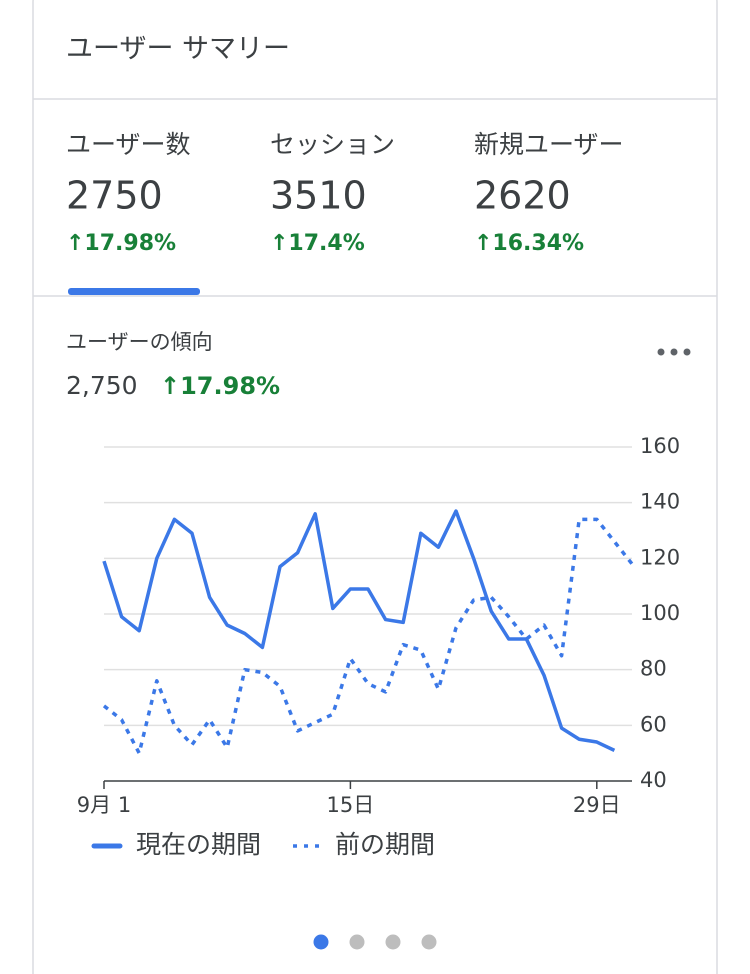  Describe the element at coordinates (597, 805) in the screenshot. I see `x-tick-label: 29日` at that location.